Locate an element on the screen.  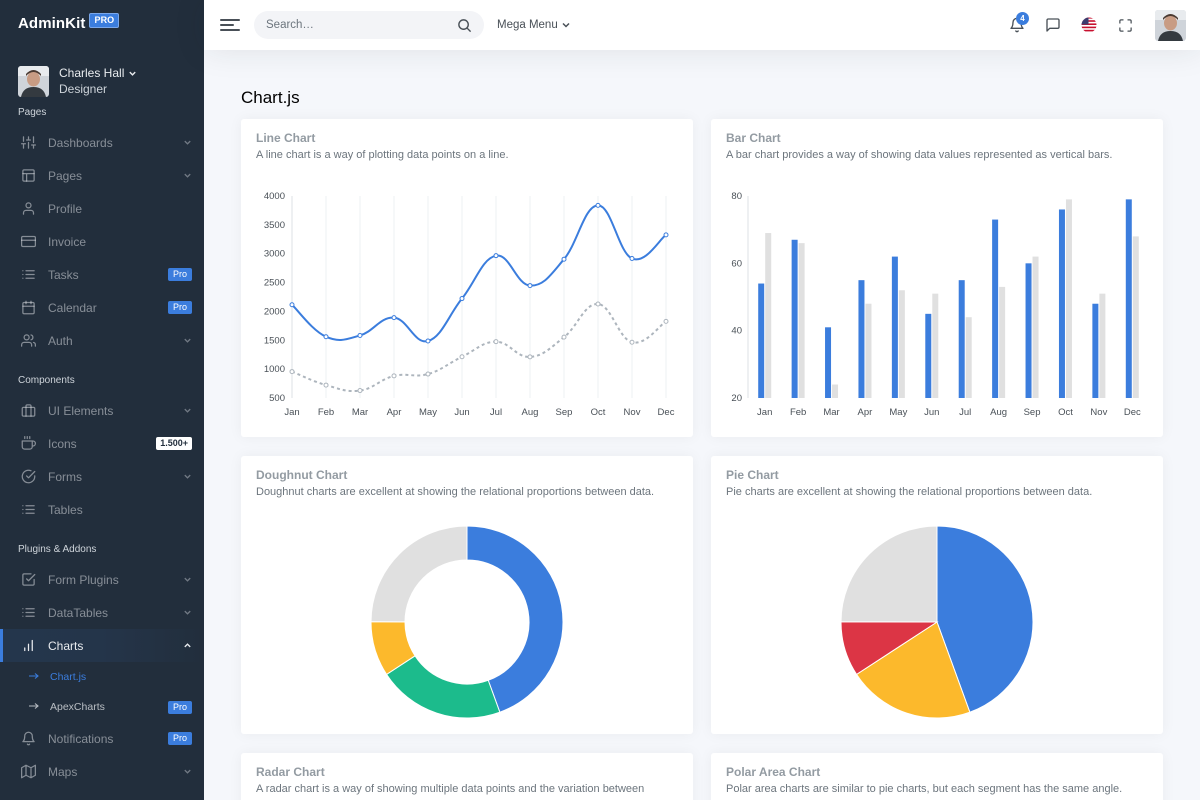
sidebar-item-pages: Pages is located at coordinates (102, 175).